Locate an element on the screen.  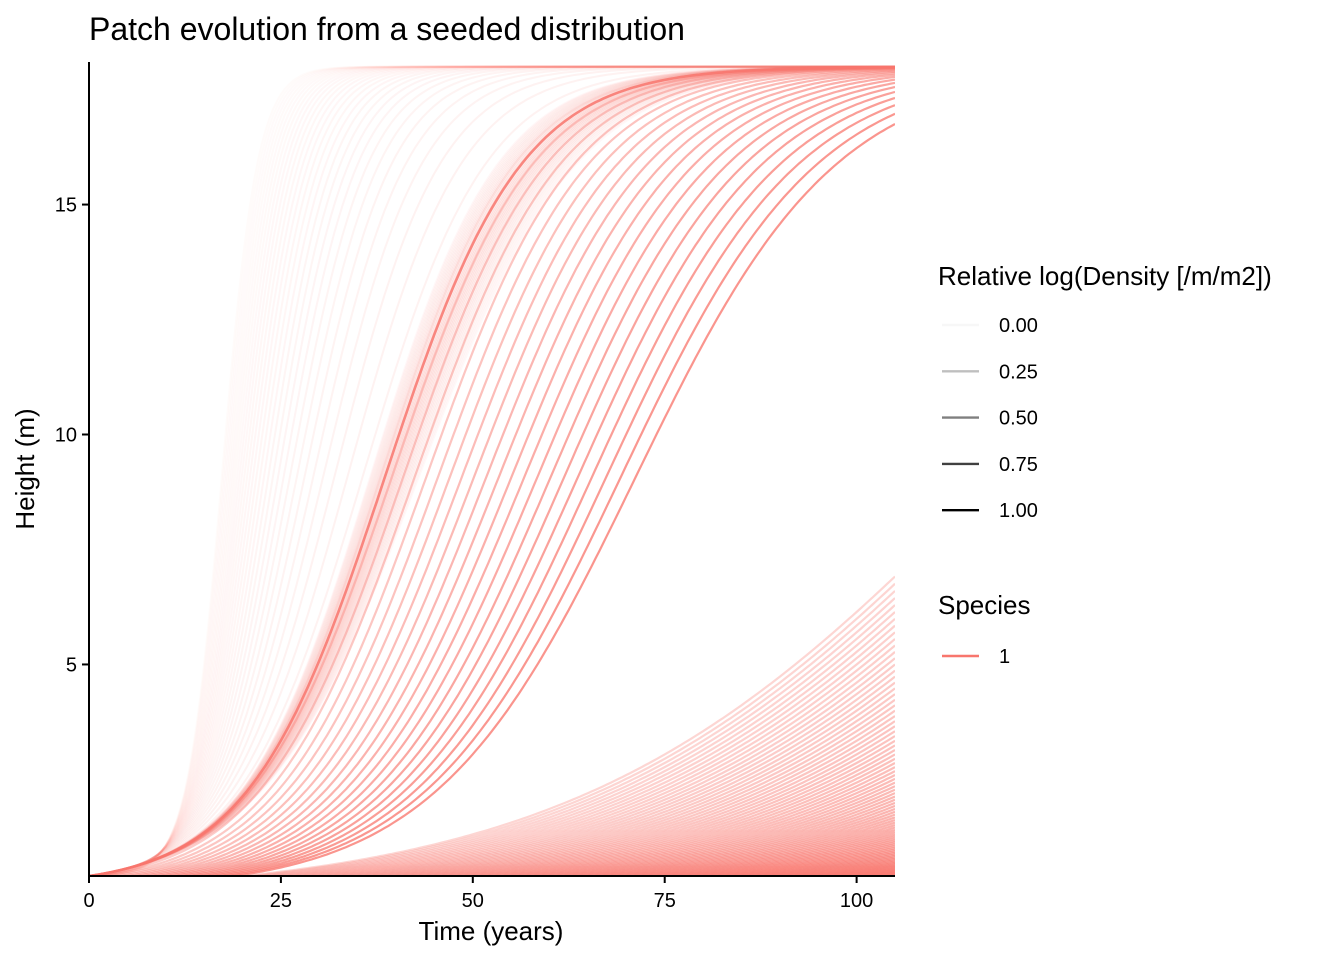
density-legend-label: 0.50 is located at coordinates (1018, 419).